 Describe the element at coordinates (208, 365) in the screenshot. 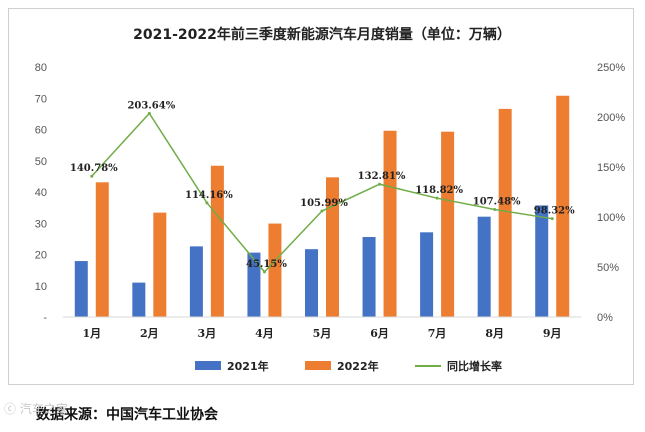

I see `legend-2021-swatch` at that location.